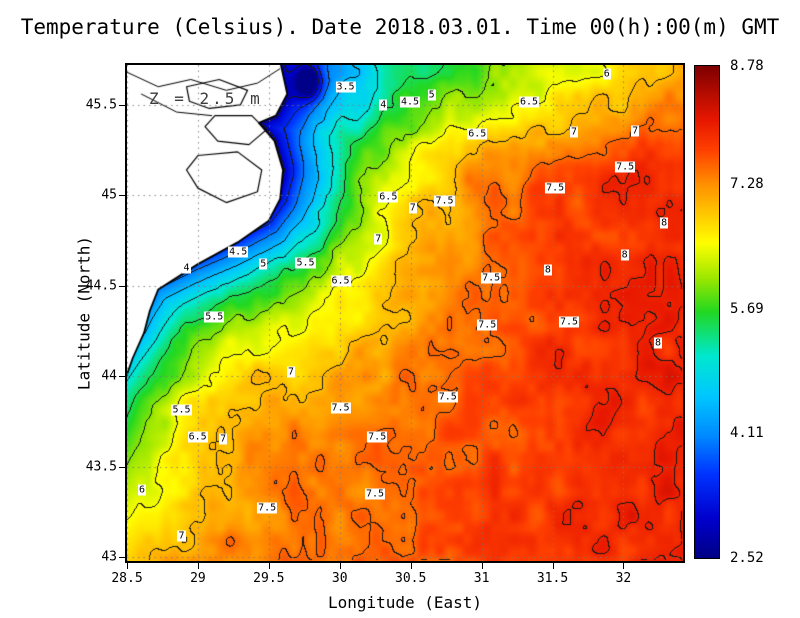  What do you see at coordinates (127, 578) in the screenshot?
I see `x-tick-label: 28.5` at bounding box center [127, 578].